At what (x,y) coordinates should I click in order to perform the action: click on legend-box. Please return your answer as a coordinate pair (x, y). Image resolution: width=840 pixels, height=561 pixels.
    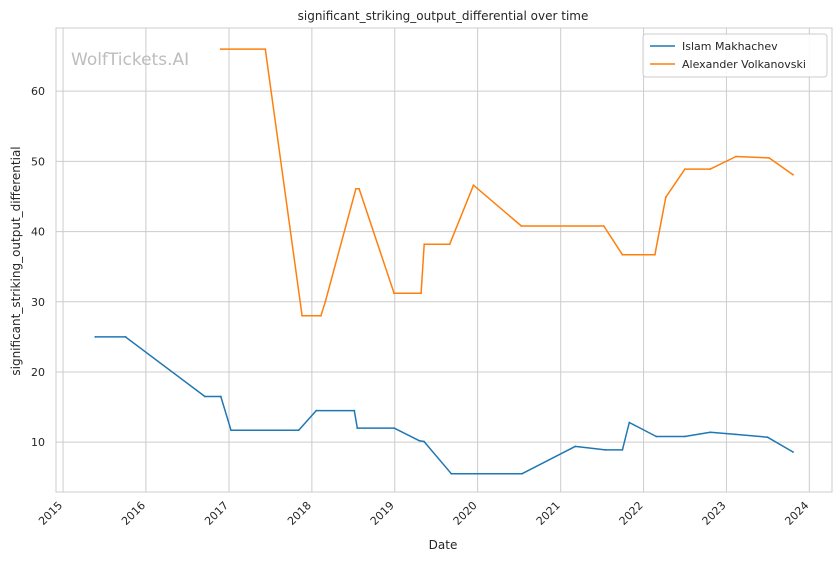
    Looking at the image, I should click on (735, 55).